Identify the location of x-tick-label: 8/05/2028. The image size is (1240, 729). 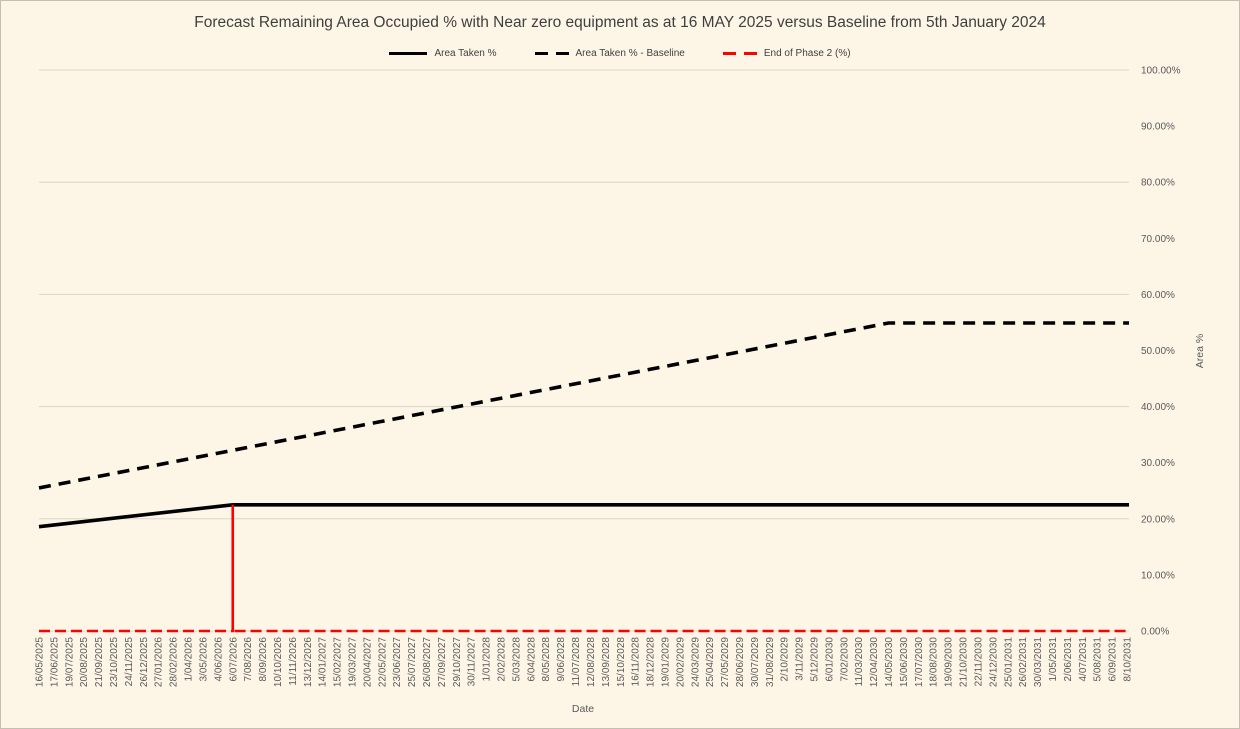
(546, 659).